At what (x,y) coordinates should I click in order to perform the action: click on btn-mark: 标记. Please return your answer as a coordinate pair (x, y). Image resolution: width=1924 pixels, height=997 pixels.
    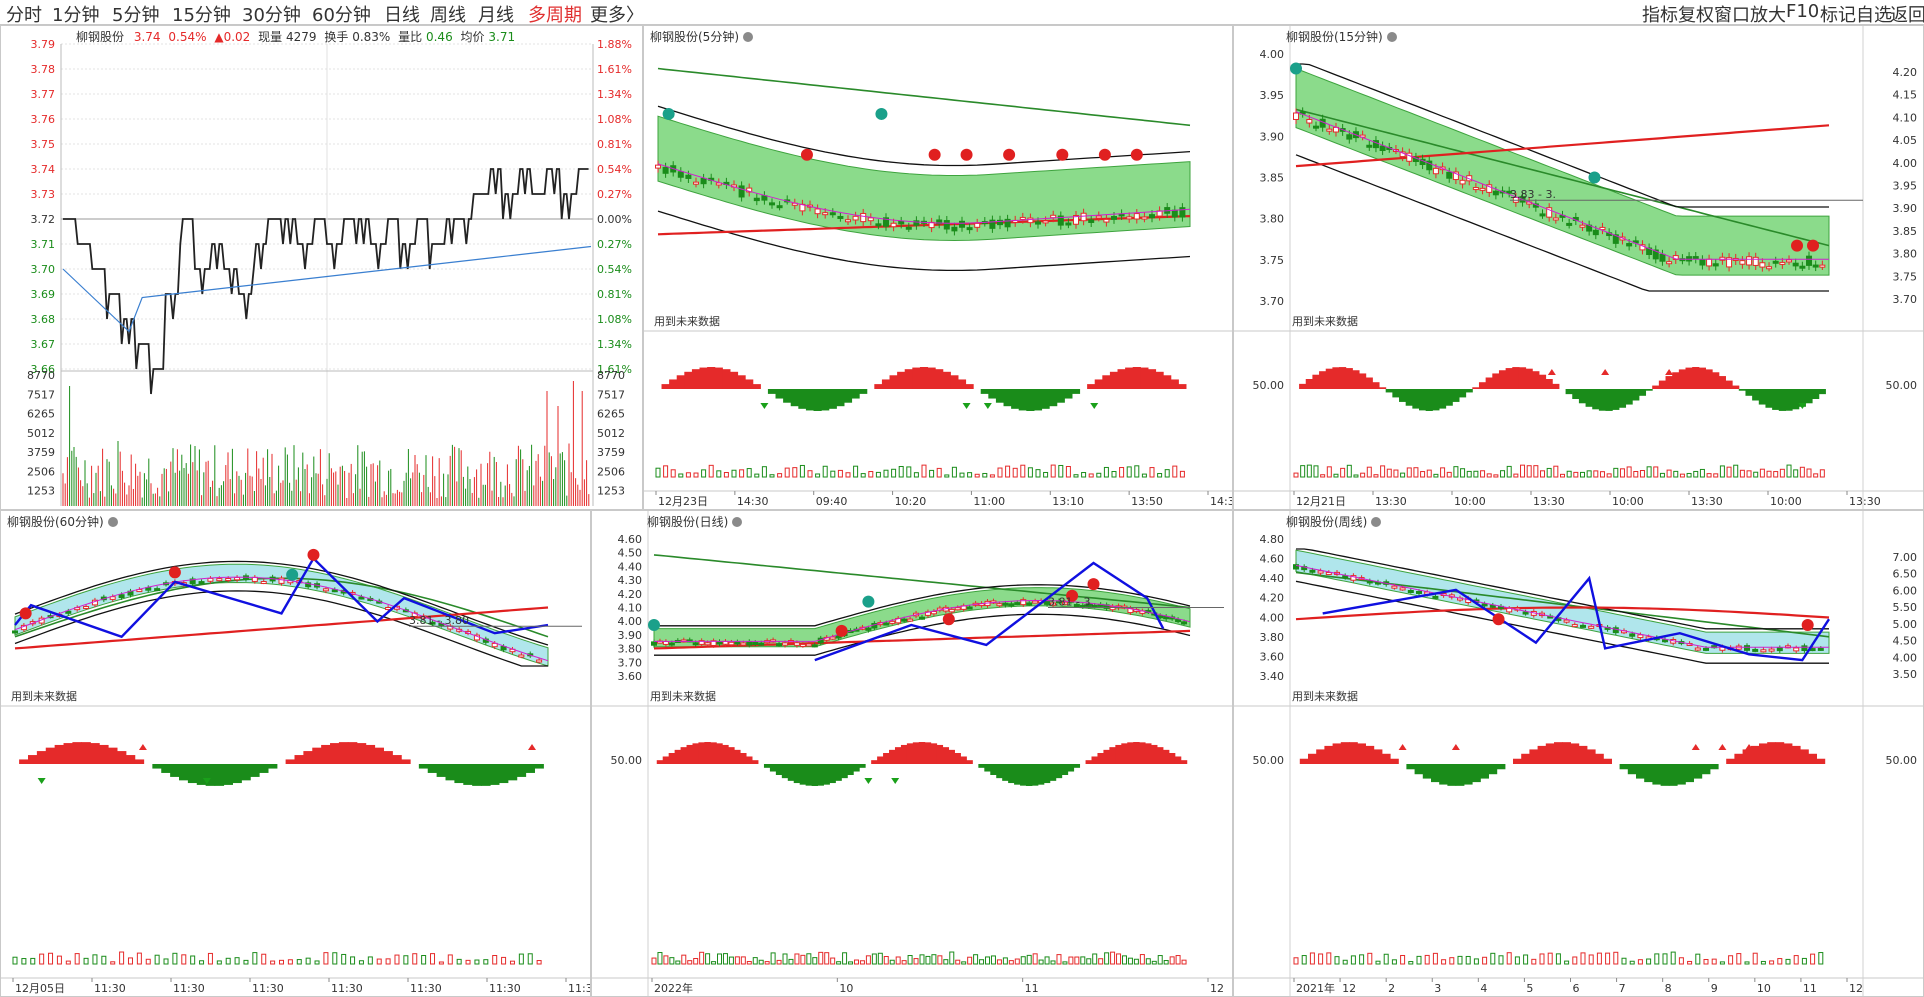
    Looking at the image, I should click on (1838, 15).